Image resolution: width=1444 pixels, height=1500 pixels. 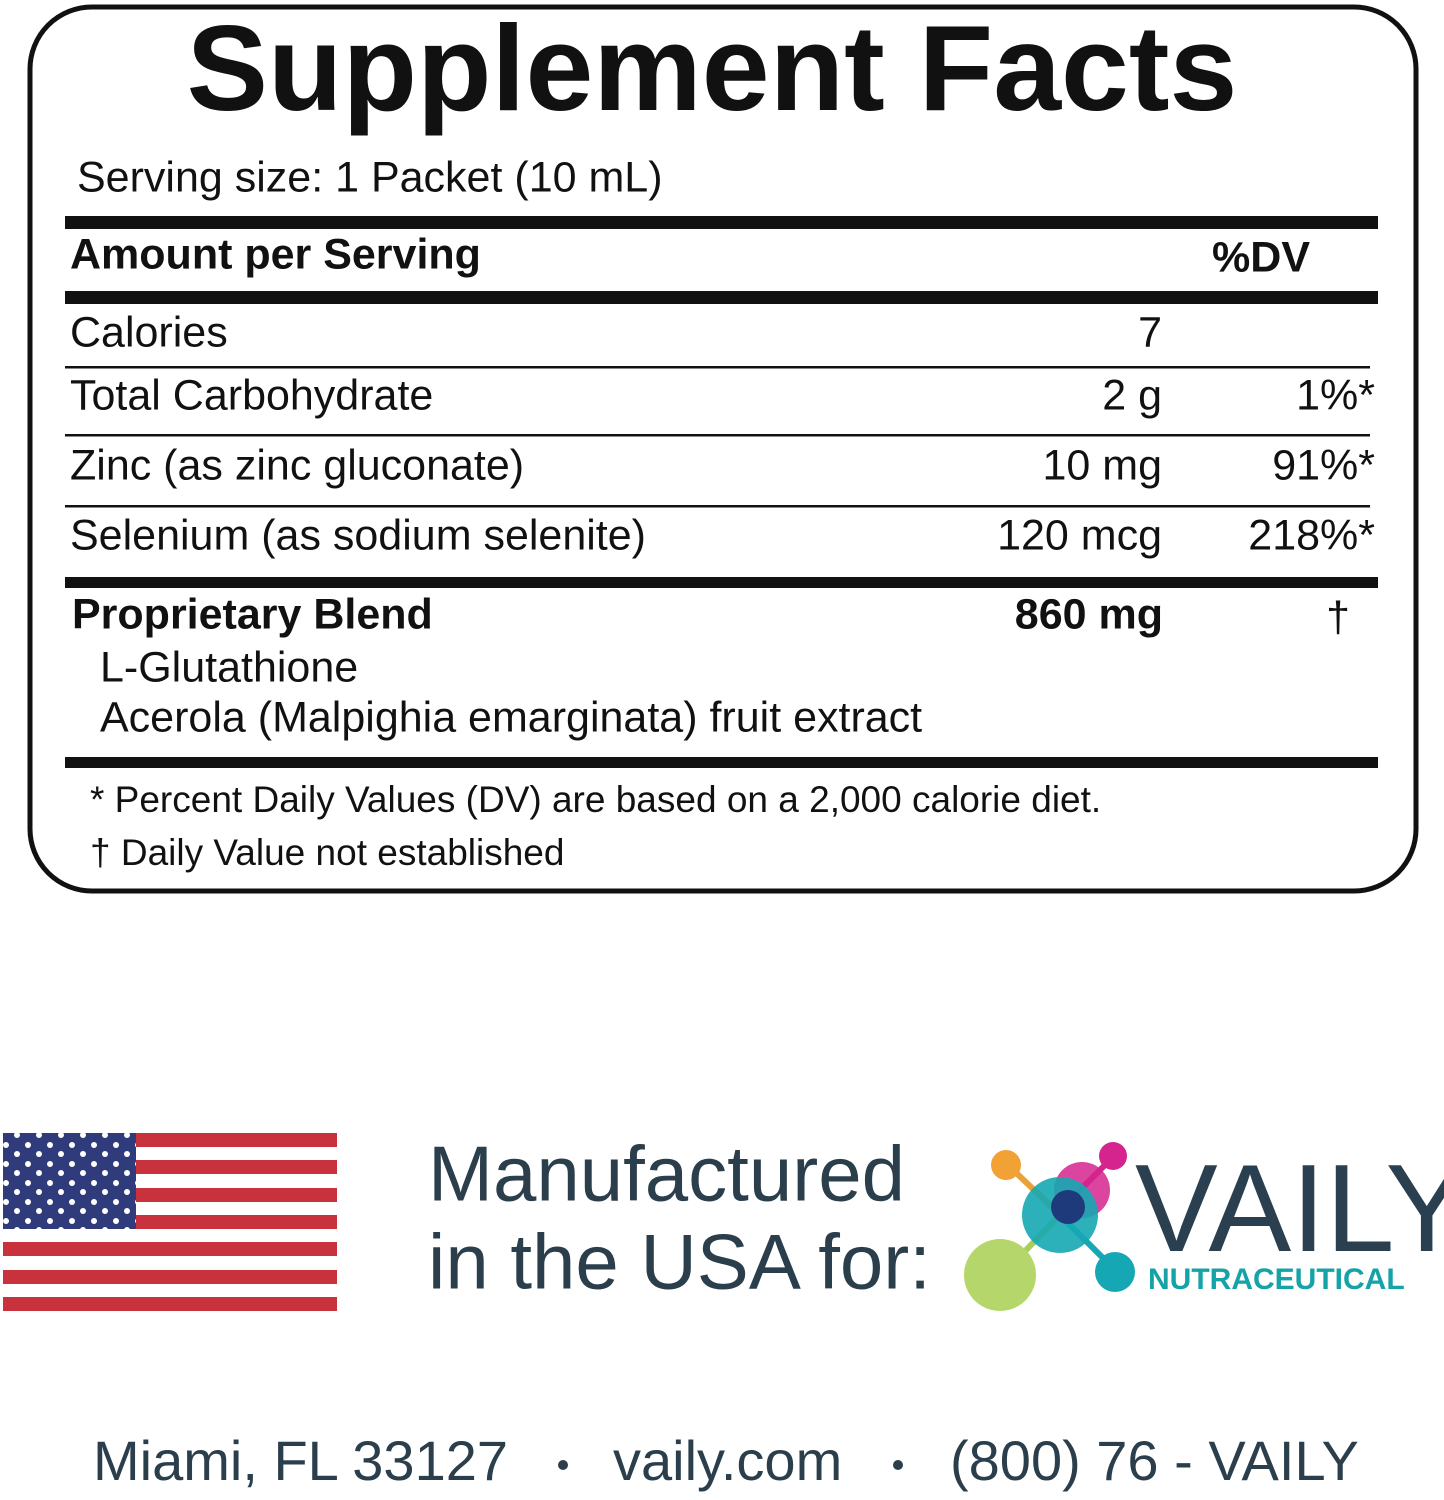 What do you see at coordinates (300, 1460) in the screenshot?
I see `footer-item: Miami, FL 33127` at bounding box center [300, 1460].